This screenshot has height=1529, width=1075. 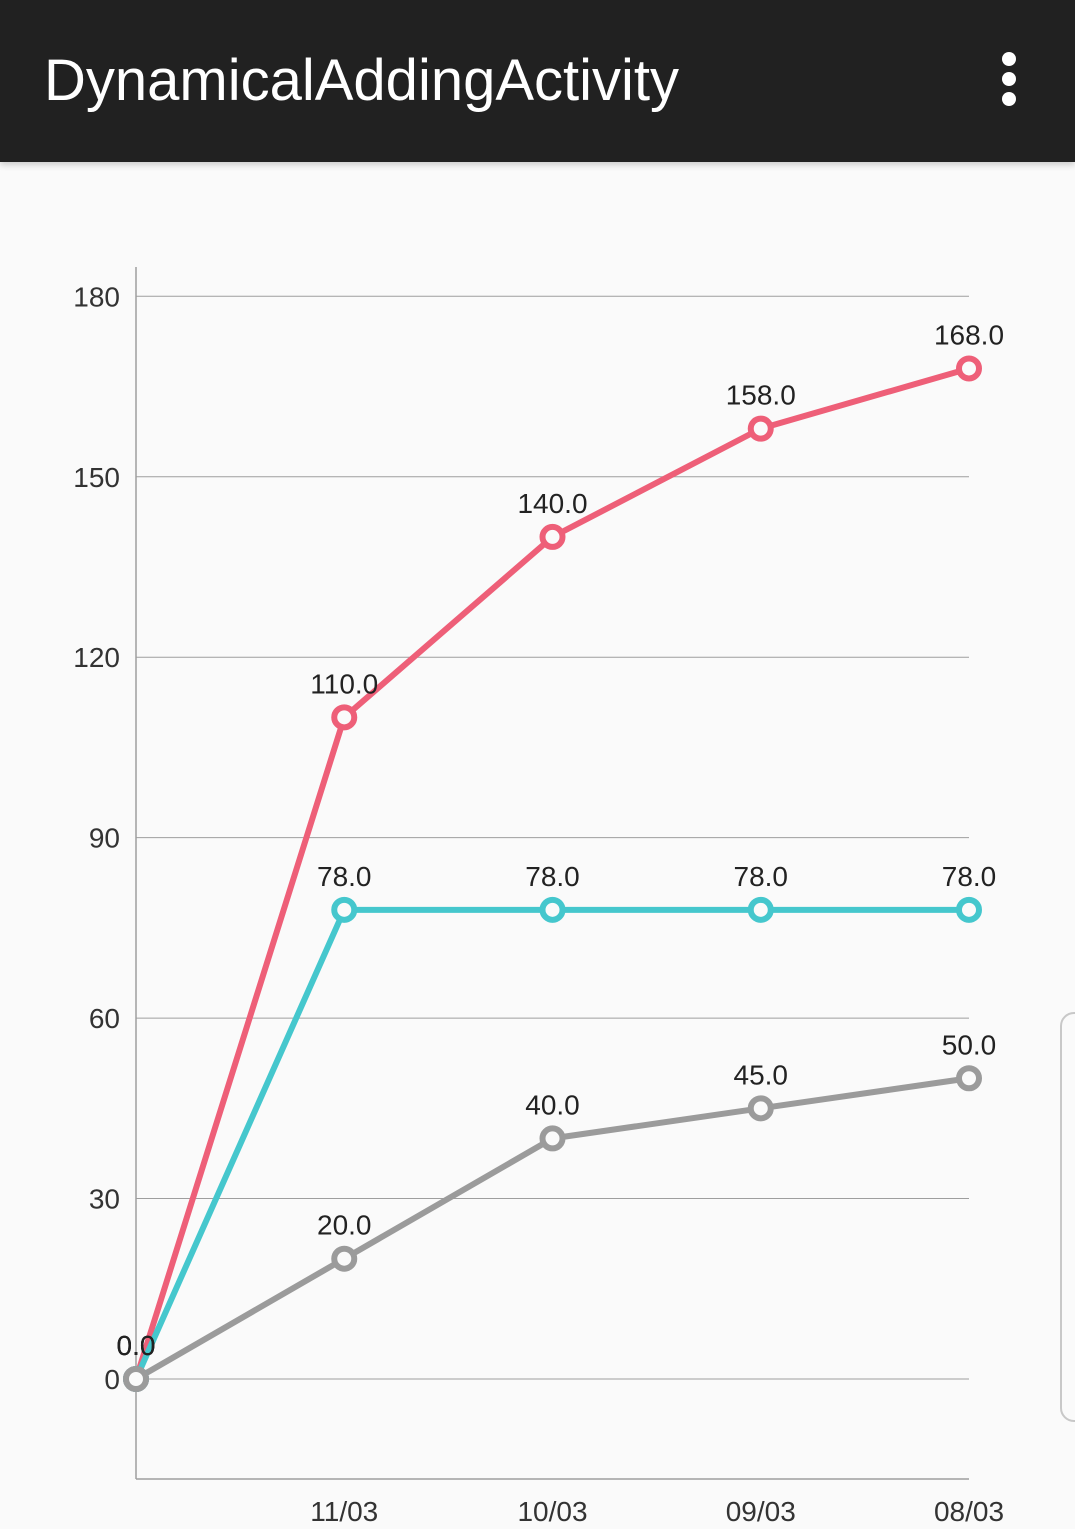 What do you see at coordinates (104, 1018) in the screenshot?
I see `y-tick-label: 60` at bounding box center [104, 1018].